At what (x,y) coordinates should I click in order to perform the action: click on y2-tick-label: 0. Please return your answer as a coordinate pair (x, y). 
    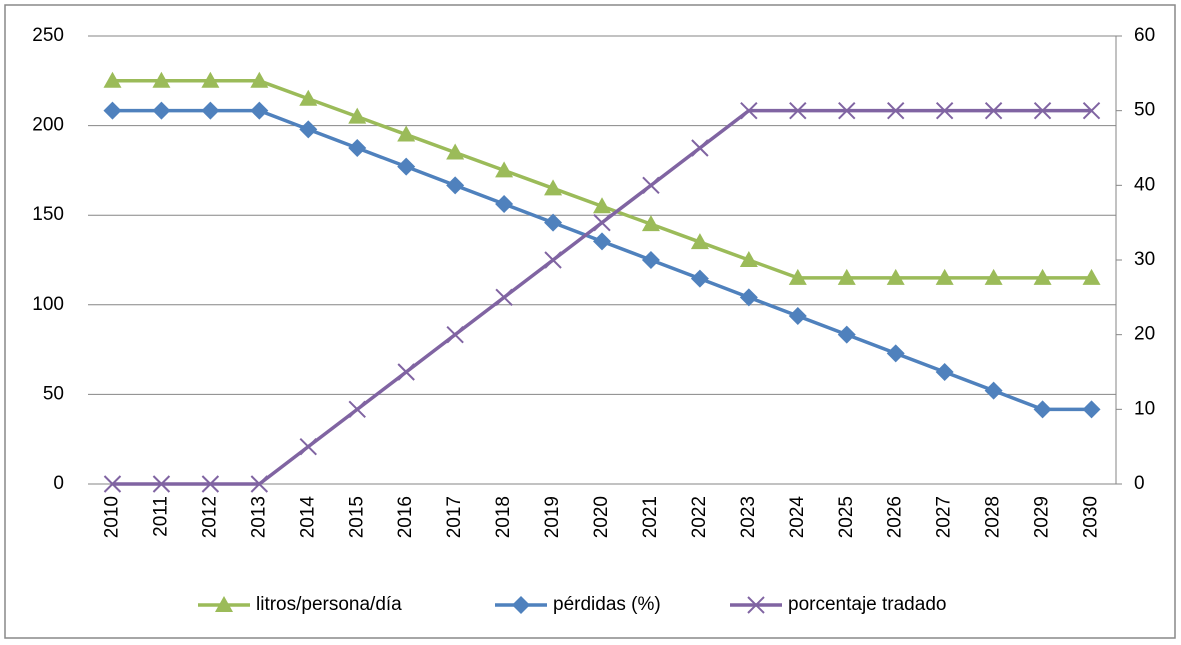
    Looking at the image, I should click on (1139, 483).